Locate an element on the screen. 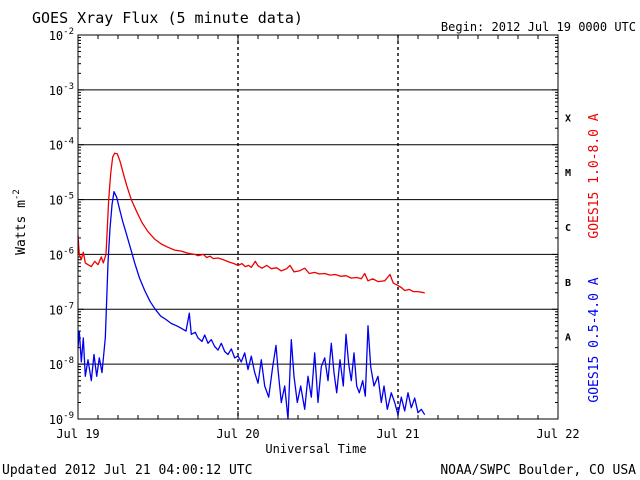 The width and height of the screenshot is (640, 480). y-axis-title: Watts m-2 is located at coordinates (20, 222).